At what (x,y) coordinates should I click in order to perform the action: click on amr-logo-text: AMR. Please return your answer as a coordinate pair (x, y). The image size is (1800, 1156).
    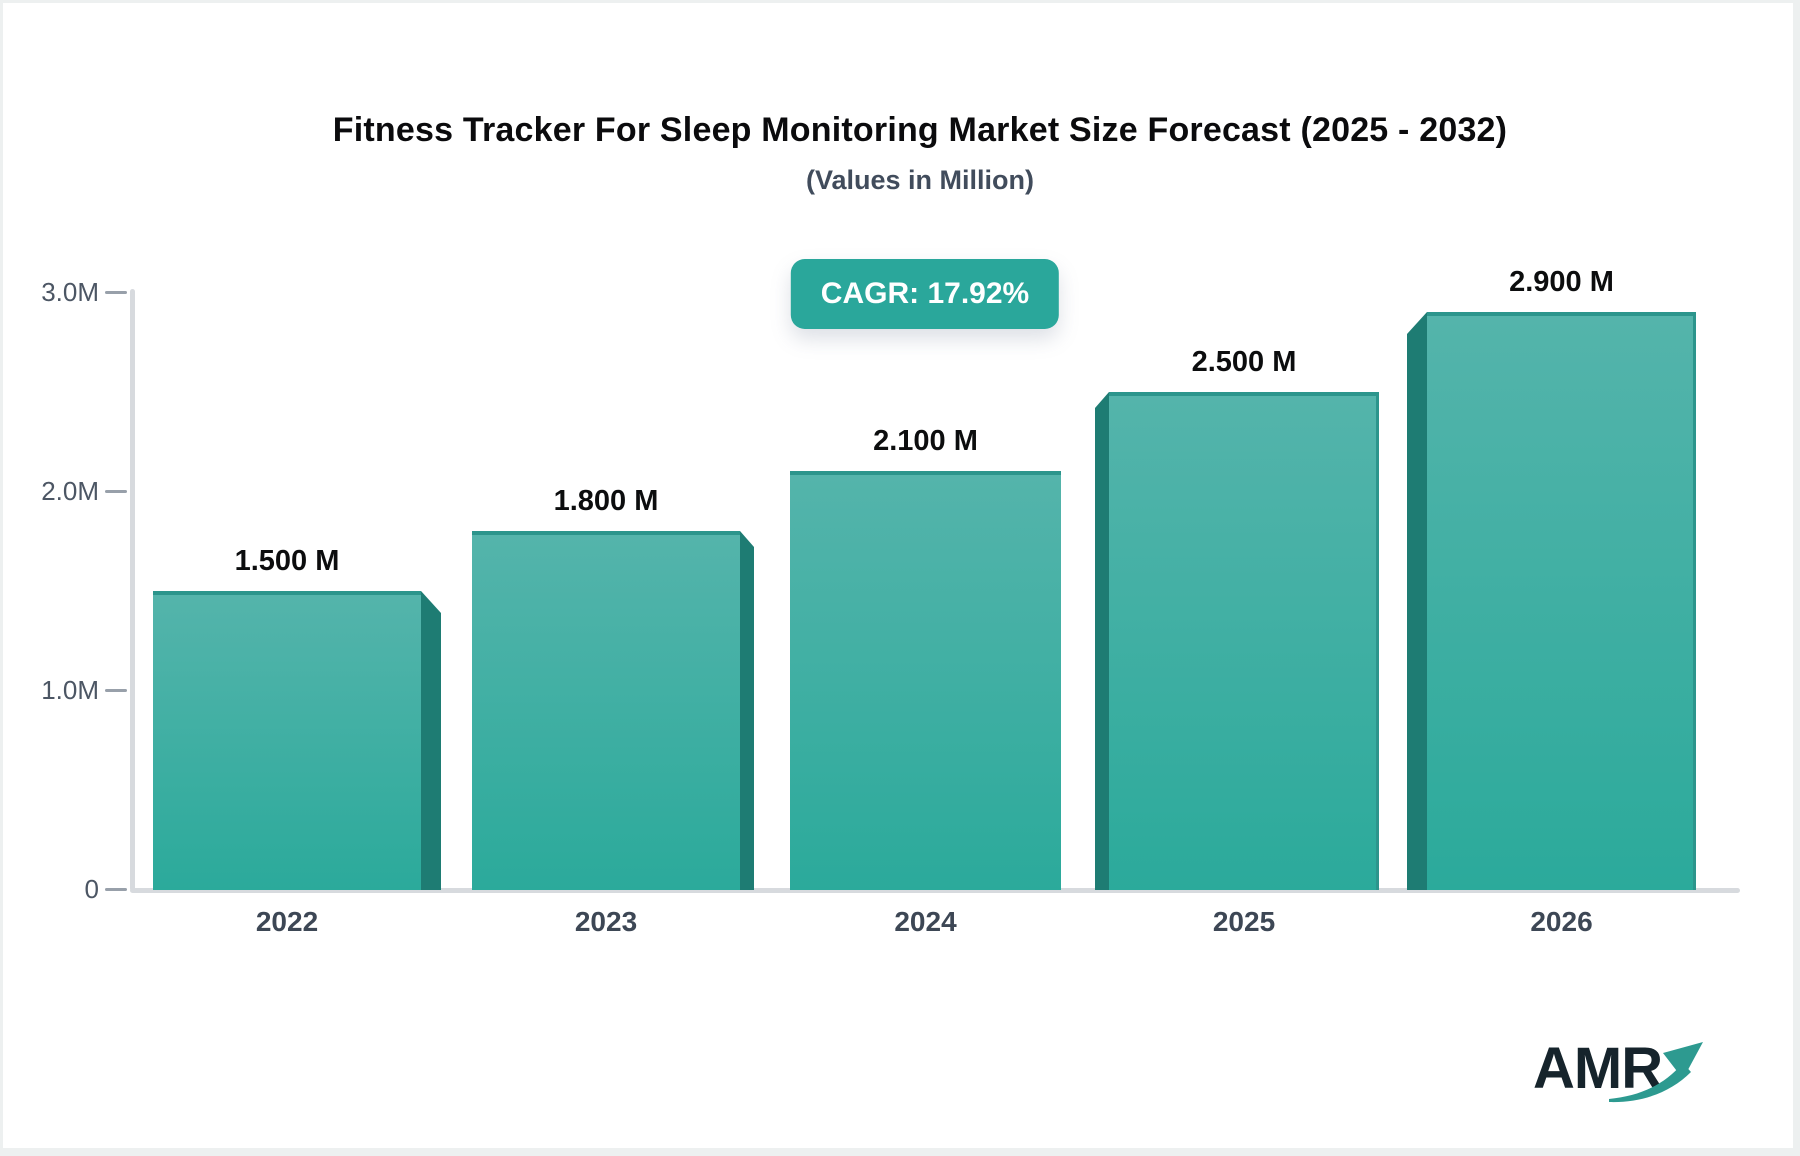
    Looking at the image, I should click on (1598, 1068).